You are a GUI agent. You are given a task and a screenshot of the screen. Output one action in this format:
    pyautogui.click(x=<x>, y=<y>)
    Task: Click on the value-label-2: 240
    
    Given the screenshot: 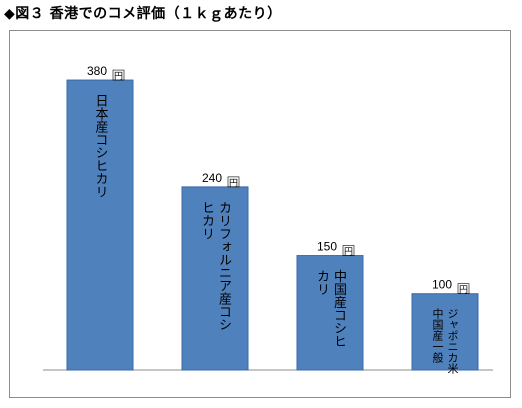 What is the action you would take?
    pyautogui.click(x=212, y=178)
    